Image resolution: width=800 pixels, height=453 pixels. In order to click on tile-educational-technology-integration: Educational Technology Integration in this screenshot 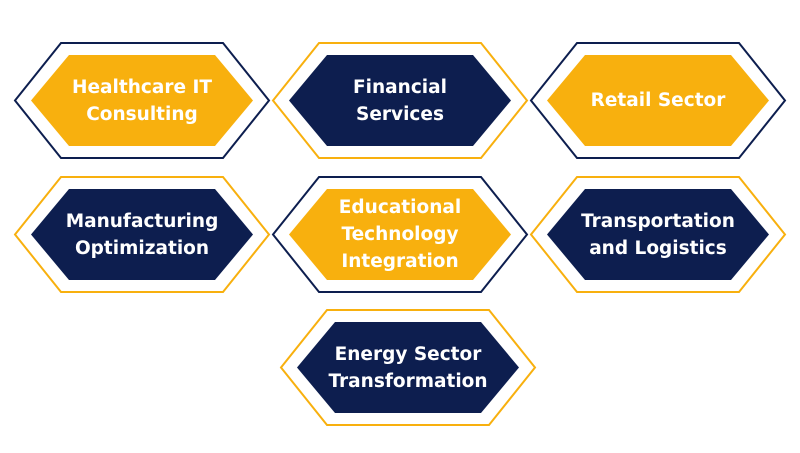, I will do `click(400, 234)`.